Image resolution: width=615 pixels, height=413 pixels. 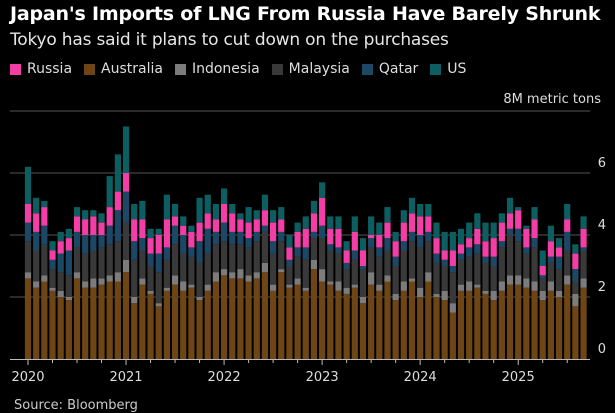 What do you see at coordinates (41, 69) in the screenshot?
I see `legend-item-russia: Russia` at bounding box center [41, 69].